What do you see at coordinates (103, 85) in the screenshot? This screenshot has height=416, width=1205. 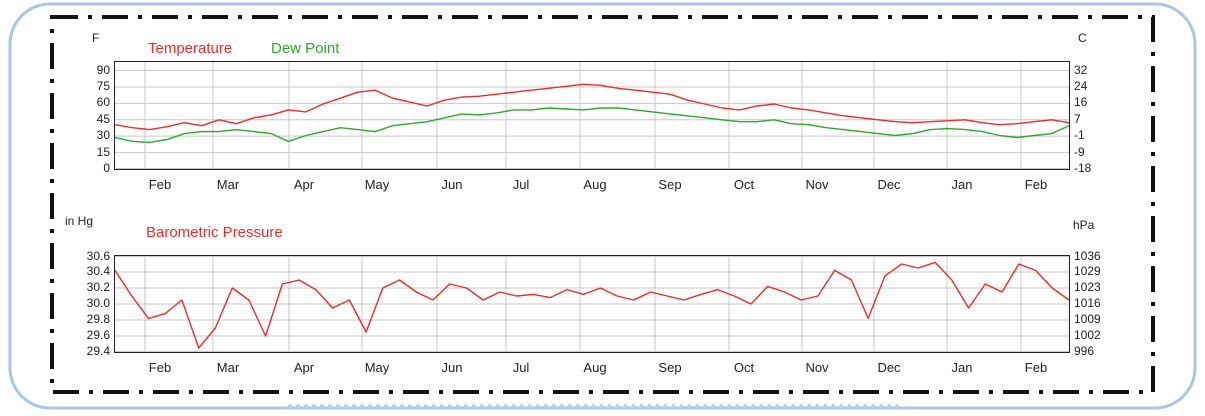 I see `y-tick-left: 75` at bounding box center [103, 85].